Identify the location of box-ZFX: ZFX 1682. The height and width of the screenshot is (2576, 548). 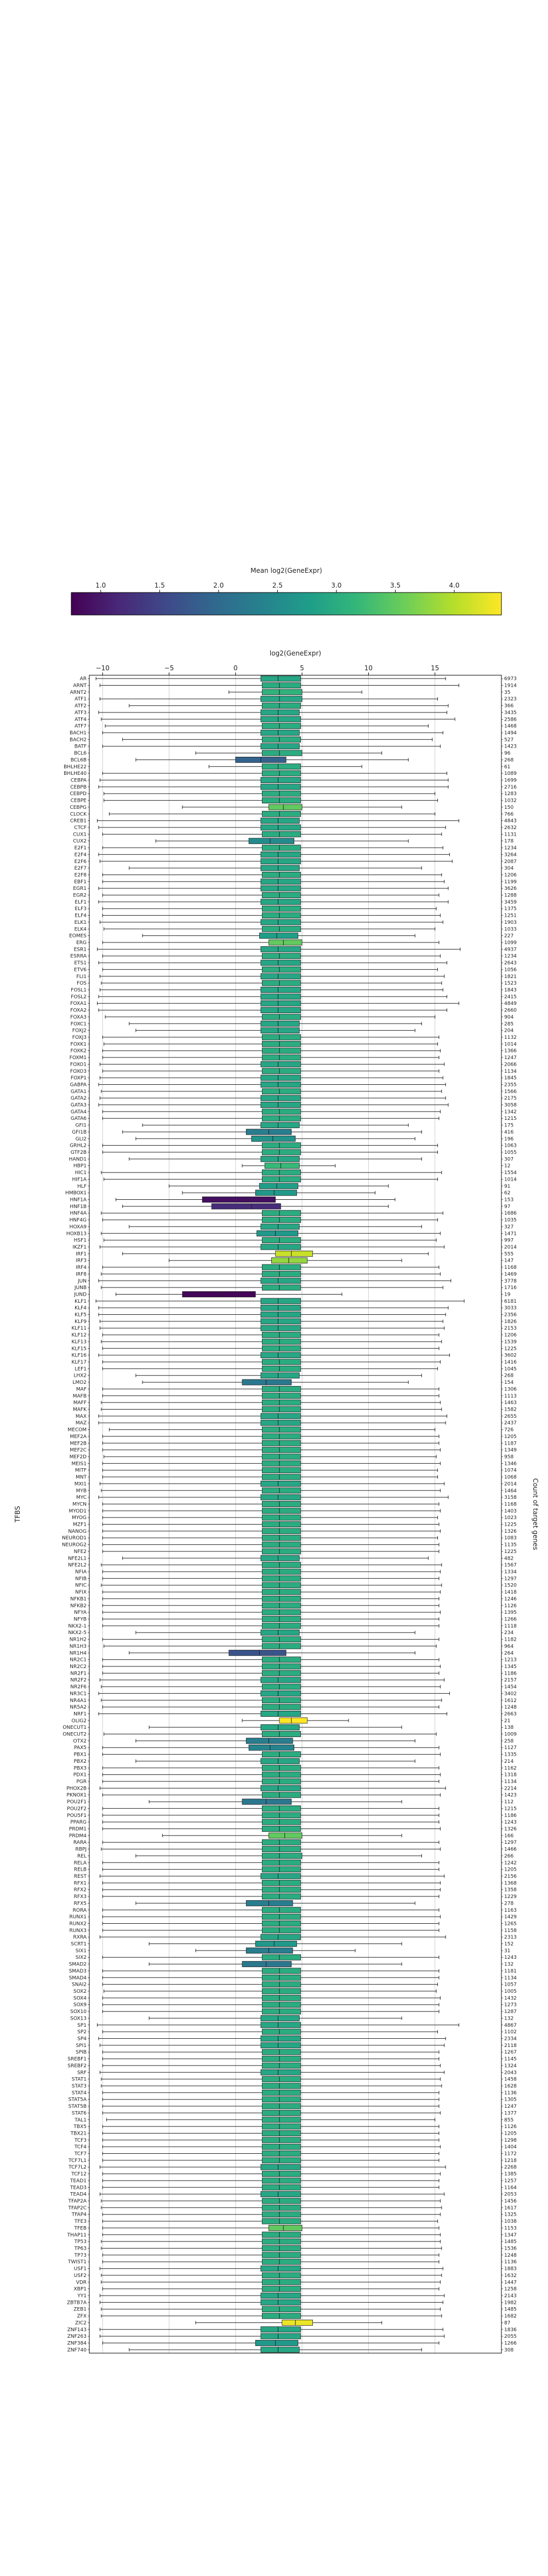
(297, 2316).